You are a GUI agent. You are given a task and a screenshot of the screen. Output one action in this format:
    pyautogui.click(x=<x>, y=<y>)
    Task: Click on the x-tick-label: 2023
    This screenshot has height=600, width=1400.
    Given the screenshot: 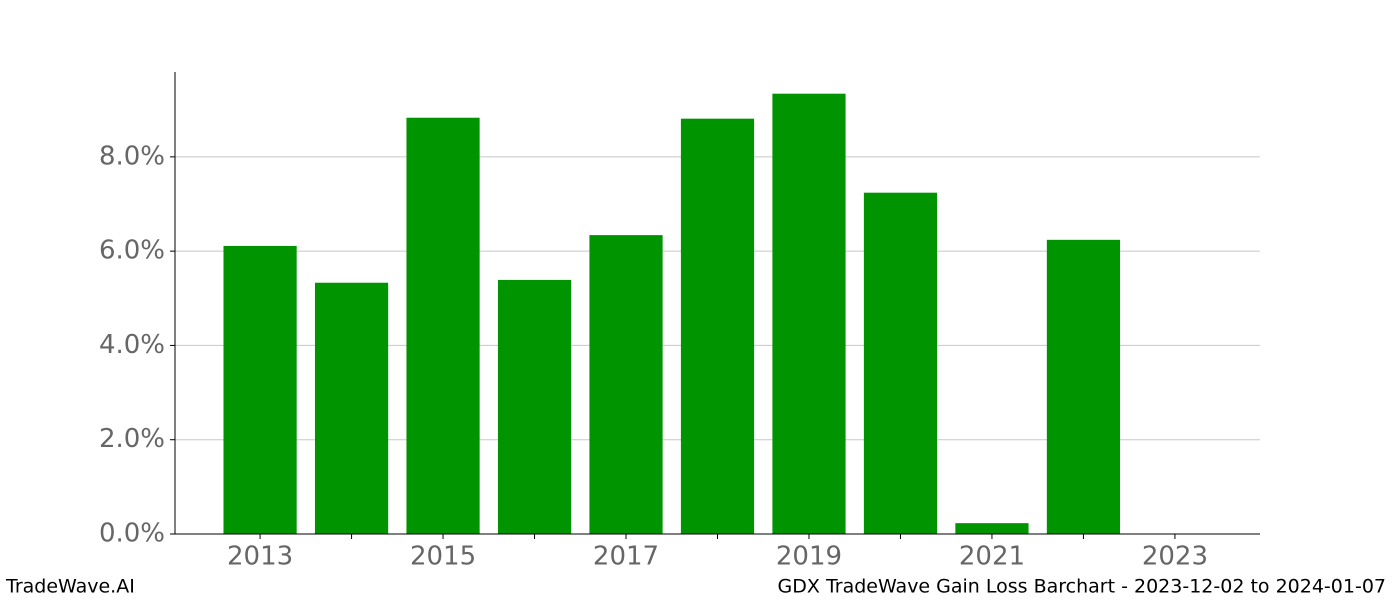 What is the action you would take?
    pyautogui.click(x=1175, y=557)
    